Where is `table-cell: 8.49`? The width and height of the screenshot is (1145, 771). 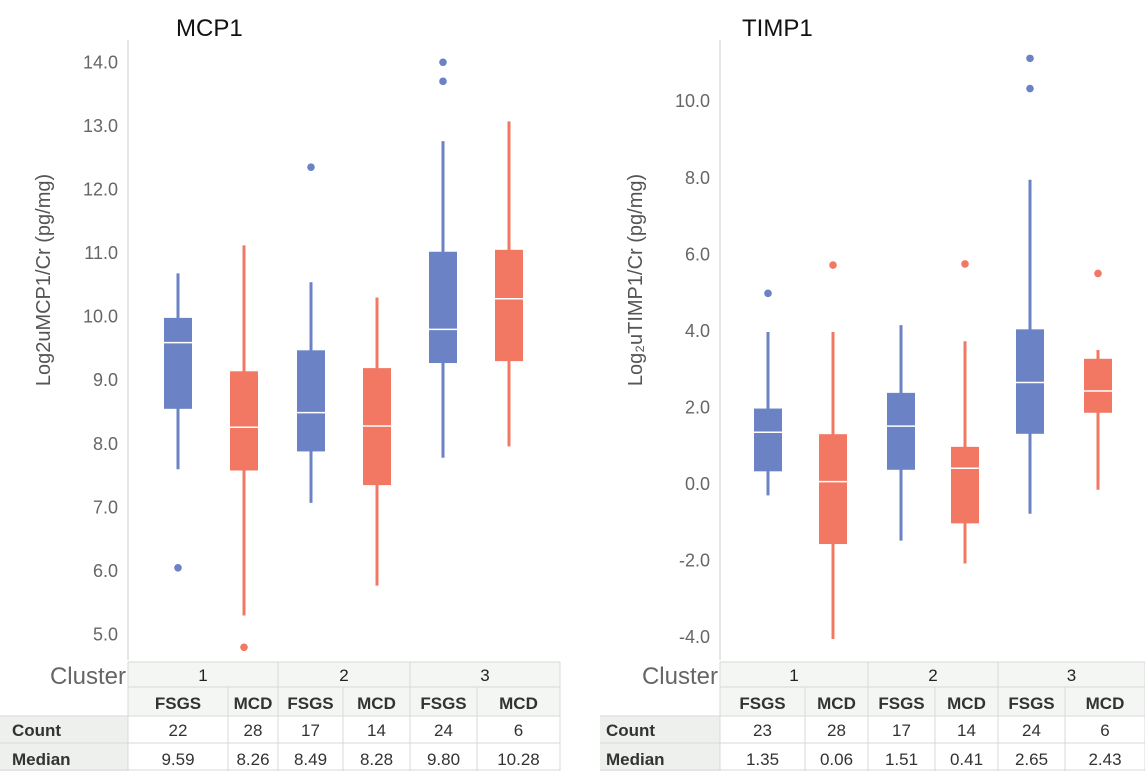
table-cell: 8.49 is located at coordinates (310, 759).